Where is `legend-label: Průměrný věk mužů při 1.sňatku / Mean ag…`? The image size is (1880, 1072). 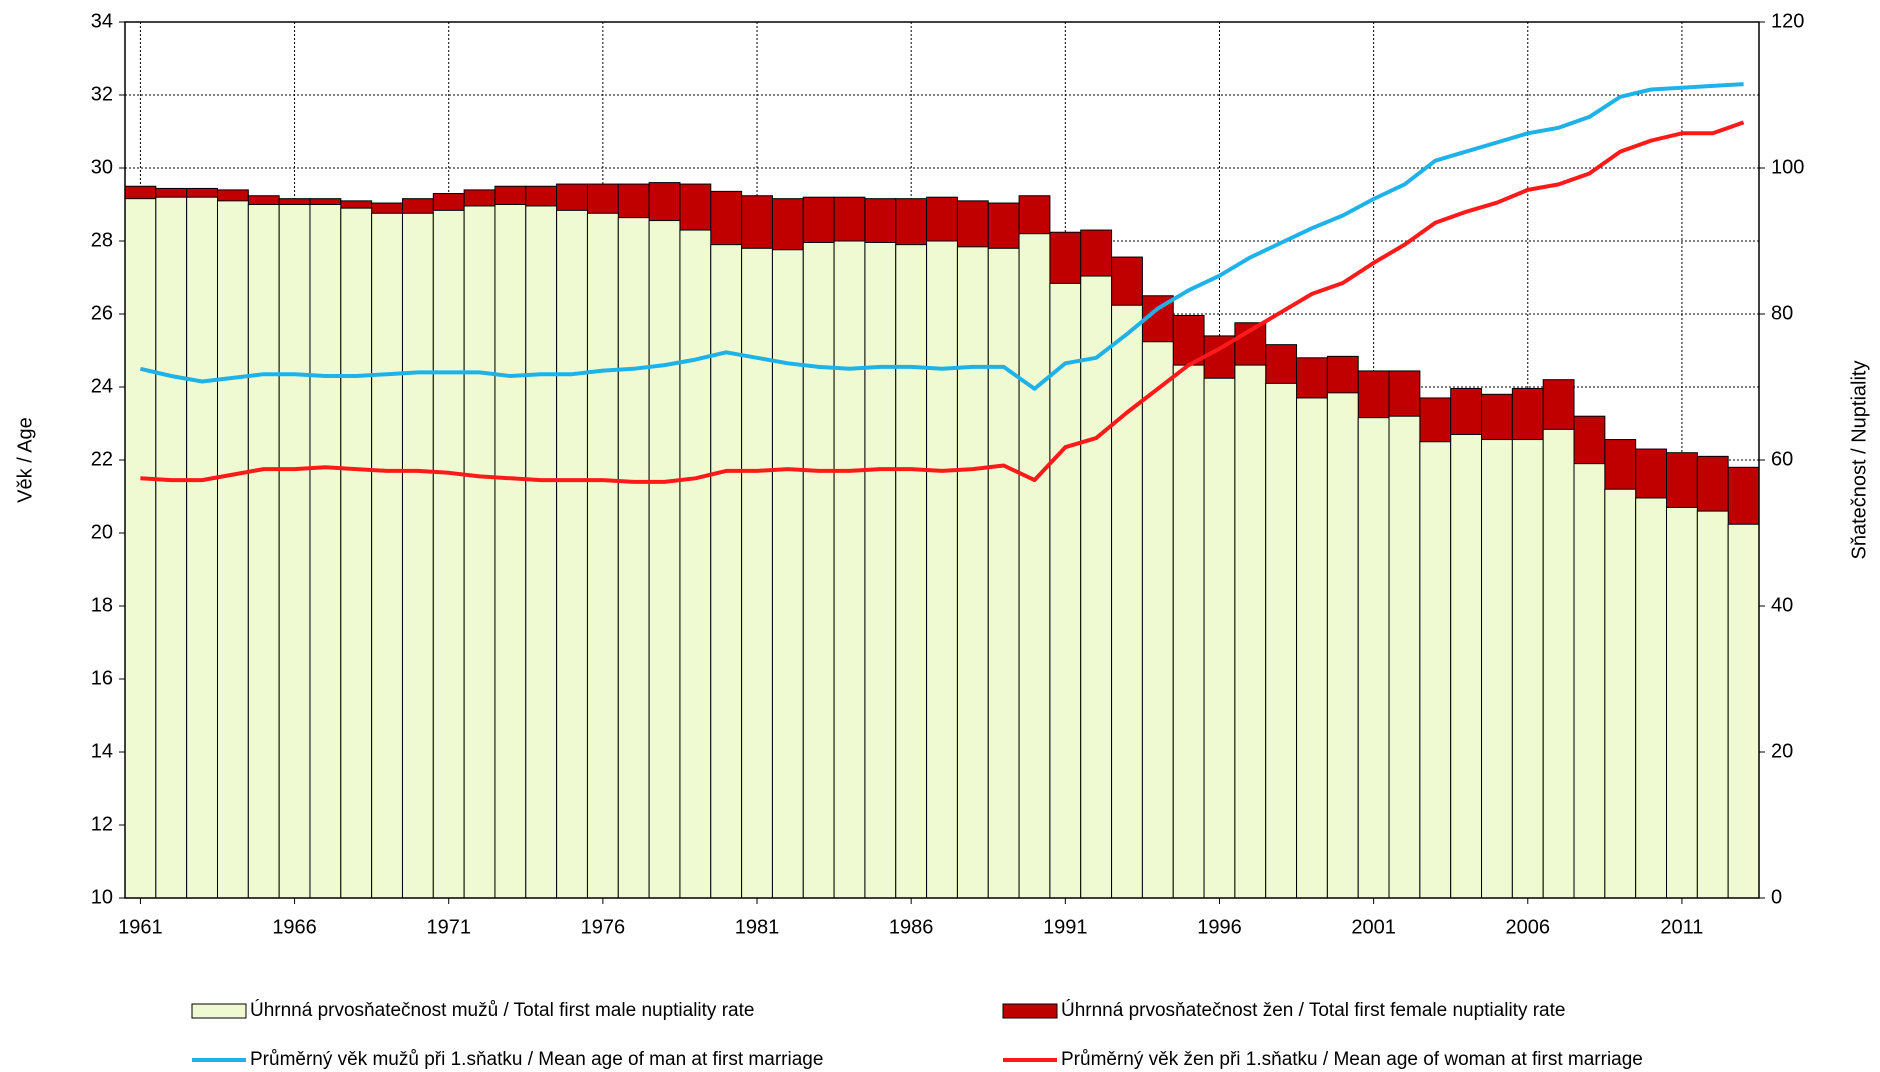
legend-label: Průměrný věk mužů při 1.sňatku / Mean ag… is located at coordinates (536, 1059).